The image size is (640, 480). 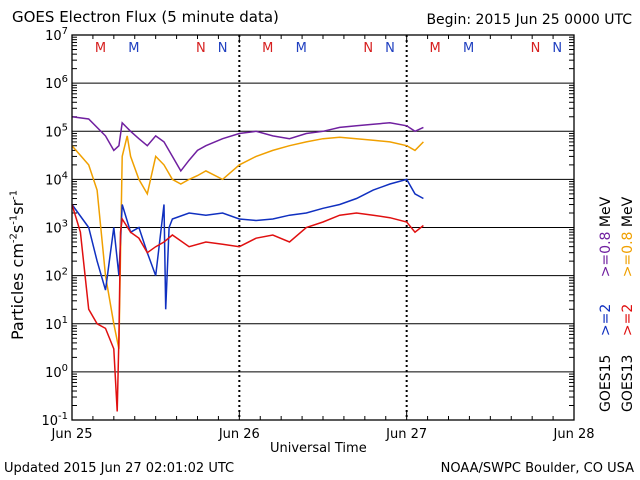 I want to click on legend-goes15-e08: >=0.8, so click(x=606, y=254).